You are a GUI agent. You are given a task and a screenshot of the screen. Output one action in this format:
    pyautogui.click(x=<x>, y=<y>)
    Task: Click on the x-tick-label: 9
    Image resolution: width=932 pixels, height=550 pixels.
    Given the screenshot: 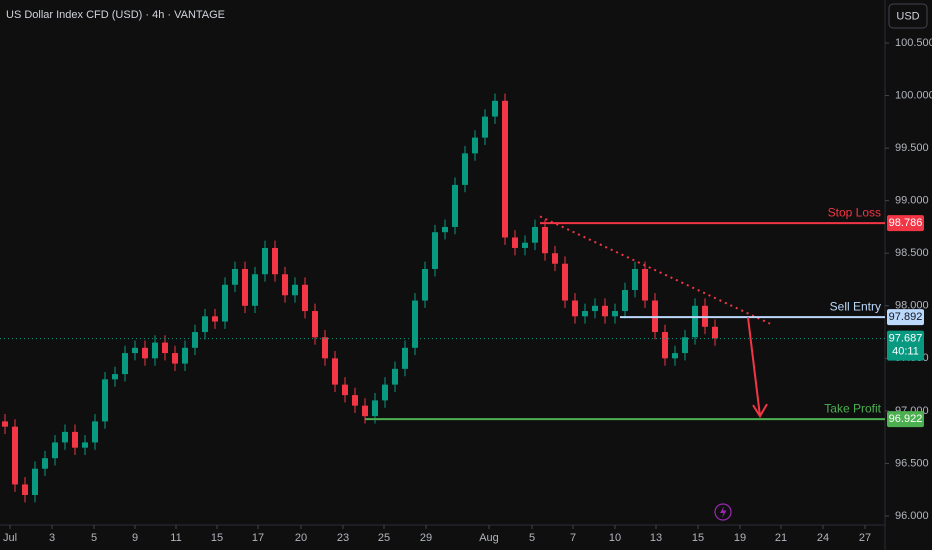 What is the action you would take?
    pyautogui.click(x=135, y=538)
    